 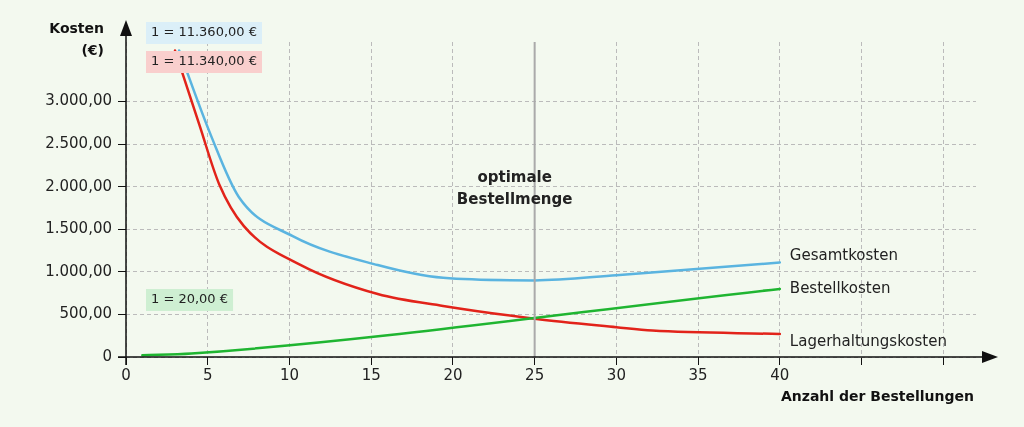 I want to click on x-tick-label: 15, so click(x=371, y=375).